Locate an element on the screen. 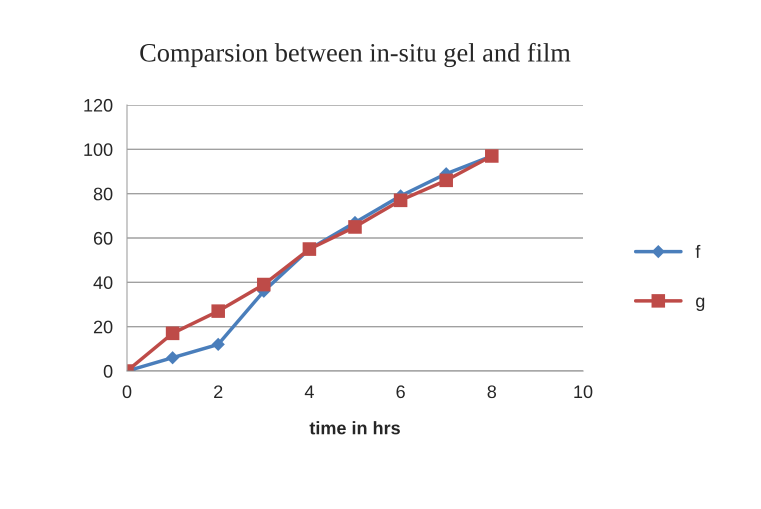  legend-label: f is located at coordinates (698, 251).